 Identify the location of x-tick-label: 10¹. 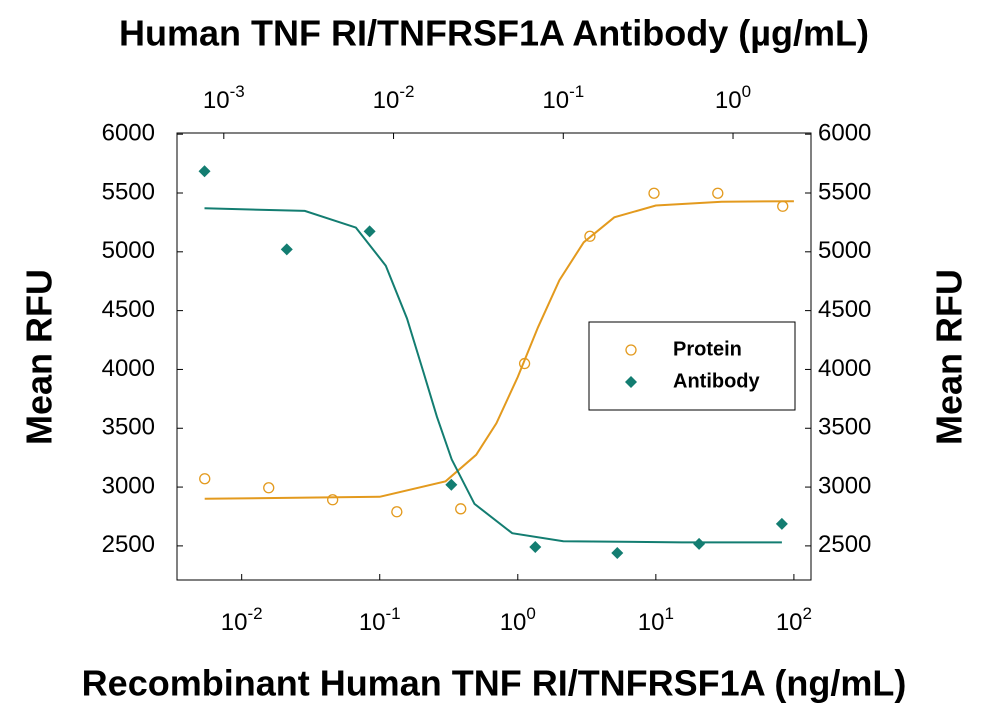
(656, 620).